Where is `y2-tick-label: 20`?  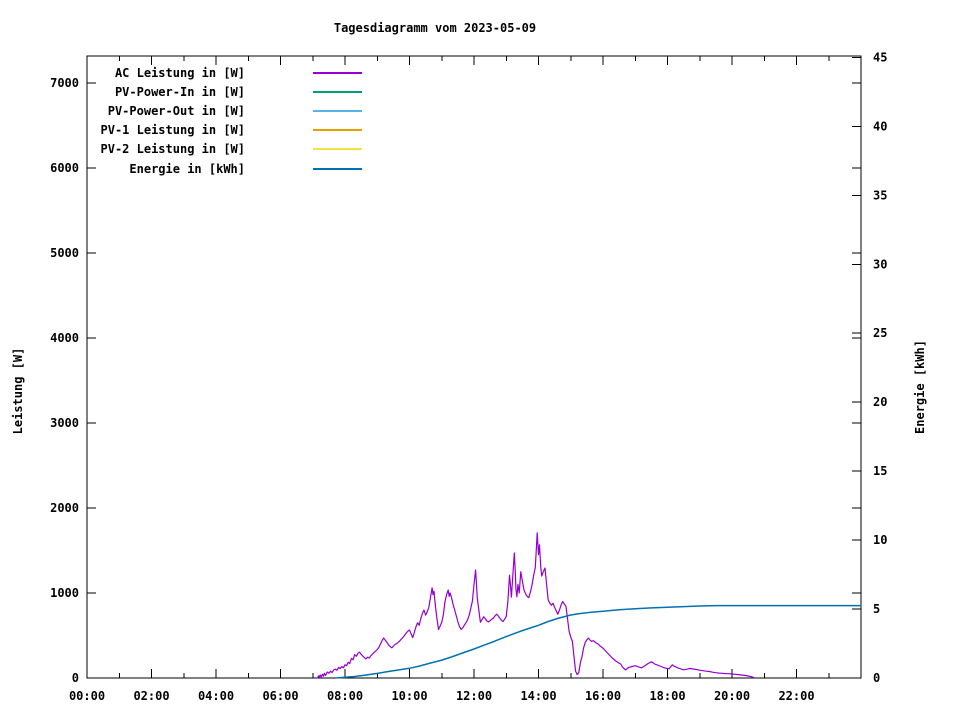 y2-tick-label: 20 is located at coordinates (880, 402).